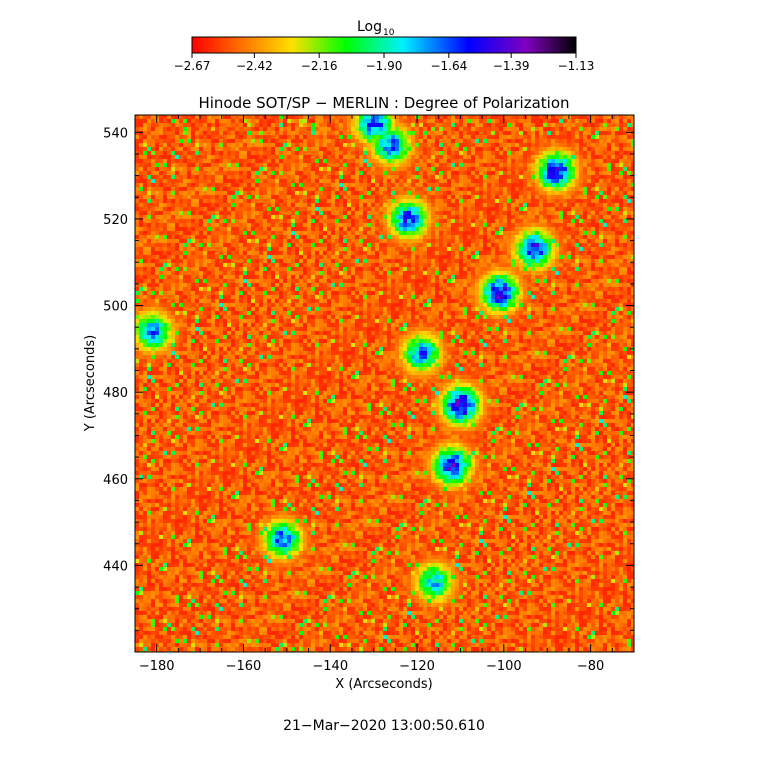  What do you see at coordinates (383, 684) in the screenshot?
I see `x-axis-label: X (Arcseconds)` at bounding box center [383, 684].